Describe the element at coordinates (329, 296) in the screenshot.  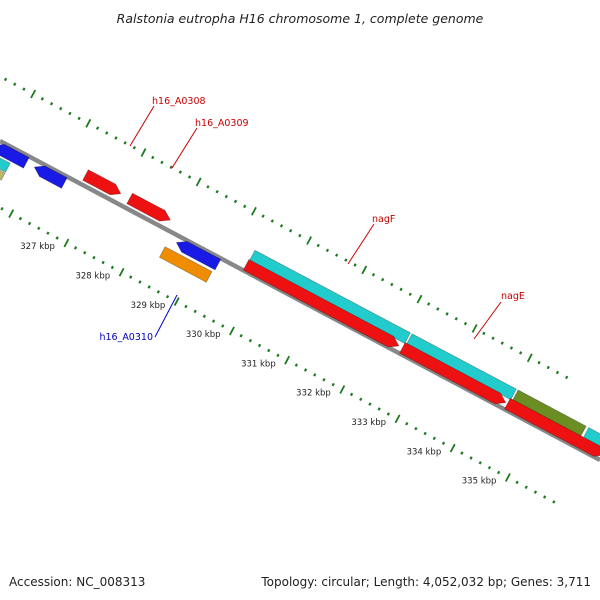
I see `feature-cyan-nagF` at that location.